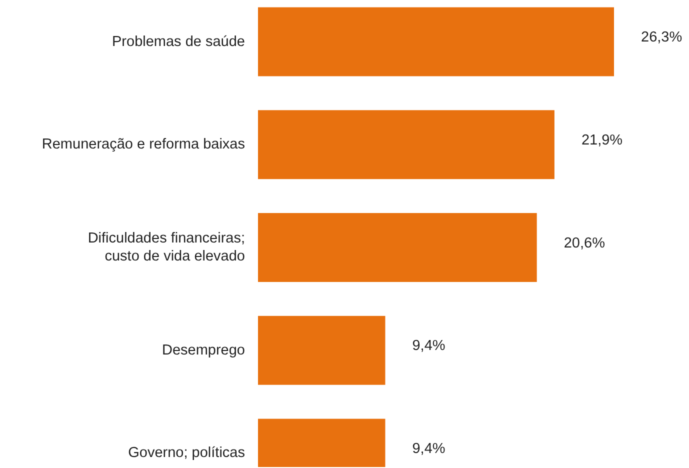  Describe the element at coordinates (661, 38) in the screenshot. I see `data-label: 26,3%` at that location.